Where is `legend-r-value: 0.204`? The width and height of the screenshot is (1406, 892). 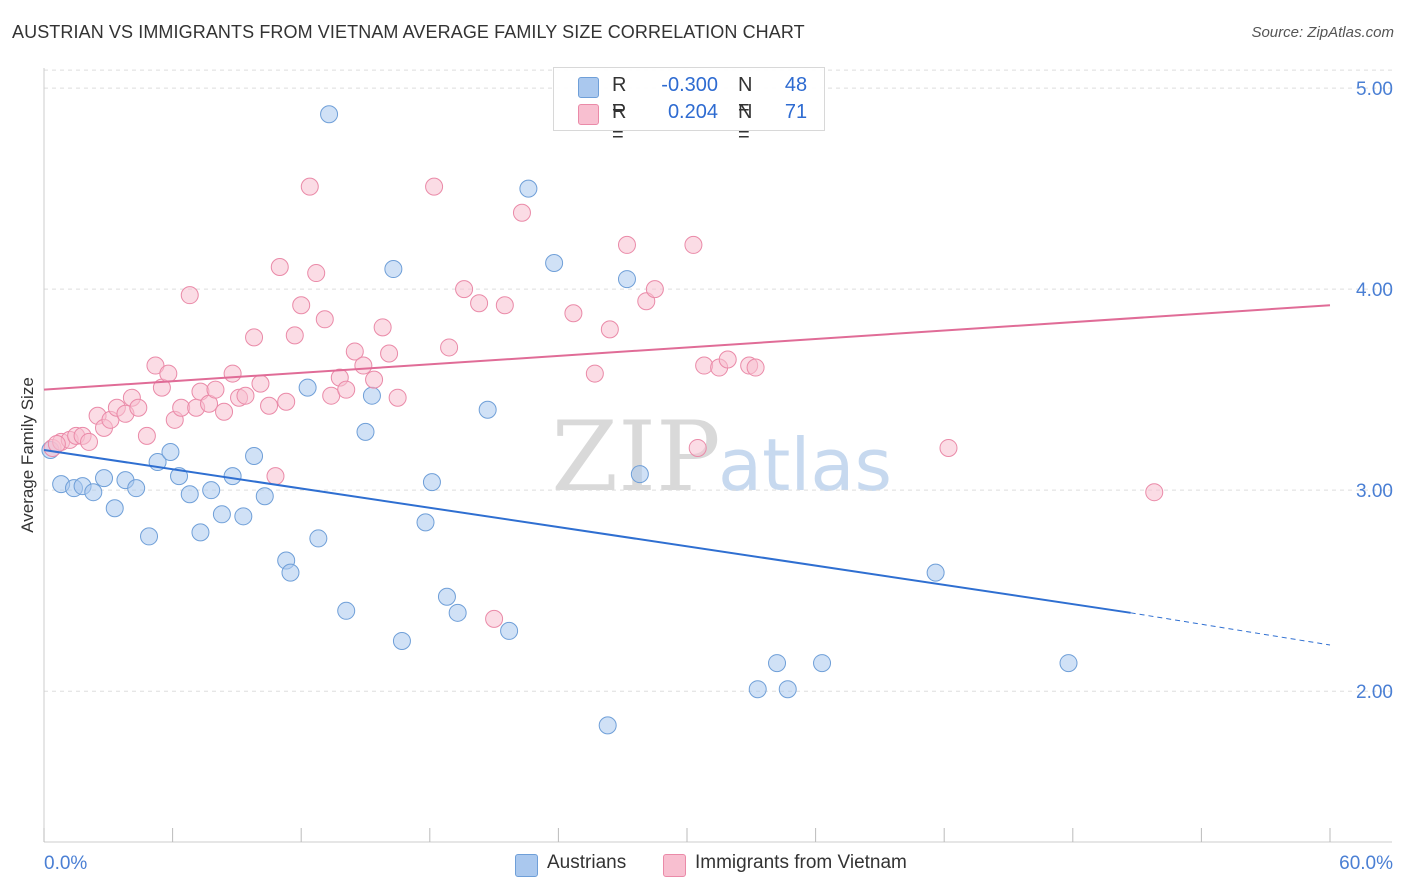 legend-r-value: 0.204 is located at coordinates (692, 112).